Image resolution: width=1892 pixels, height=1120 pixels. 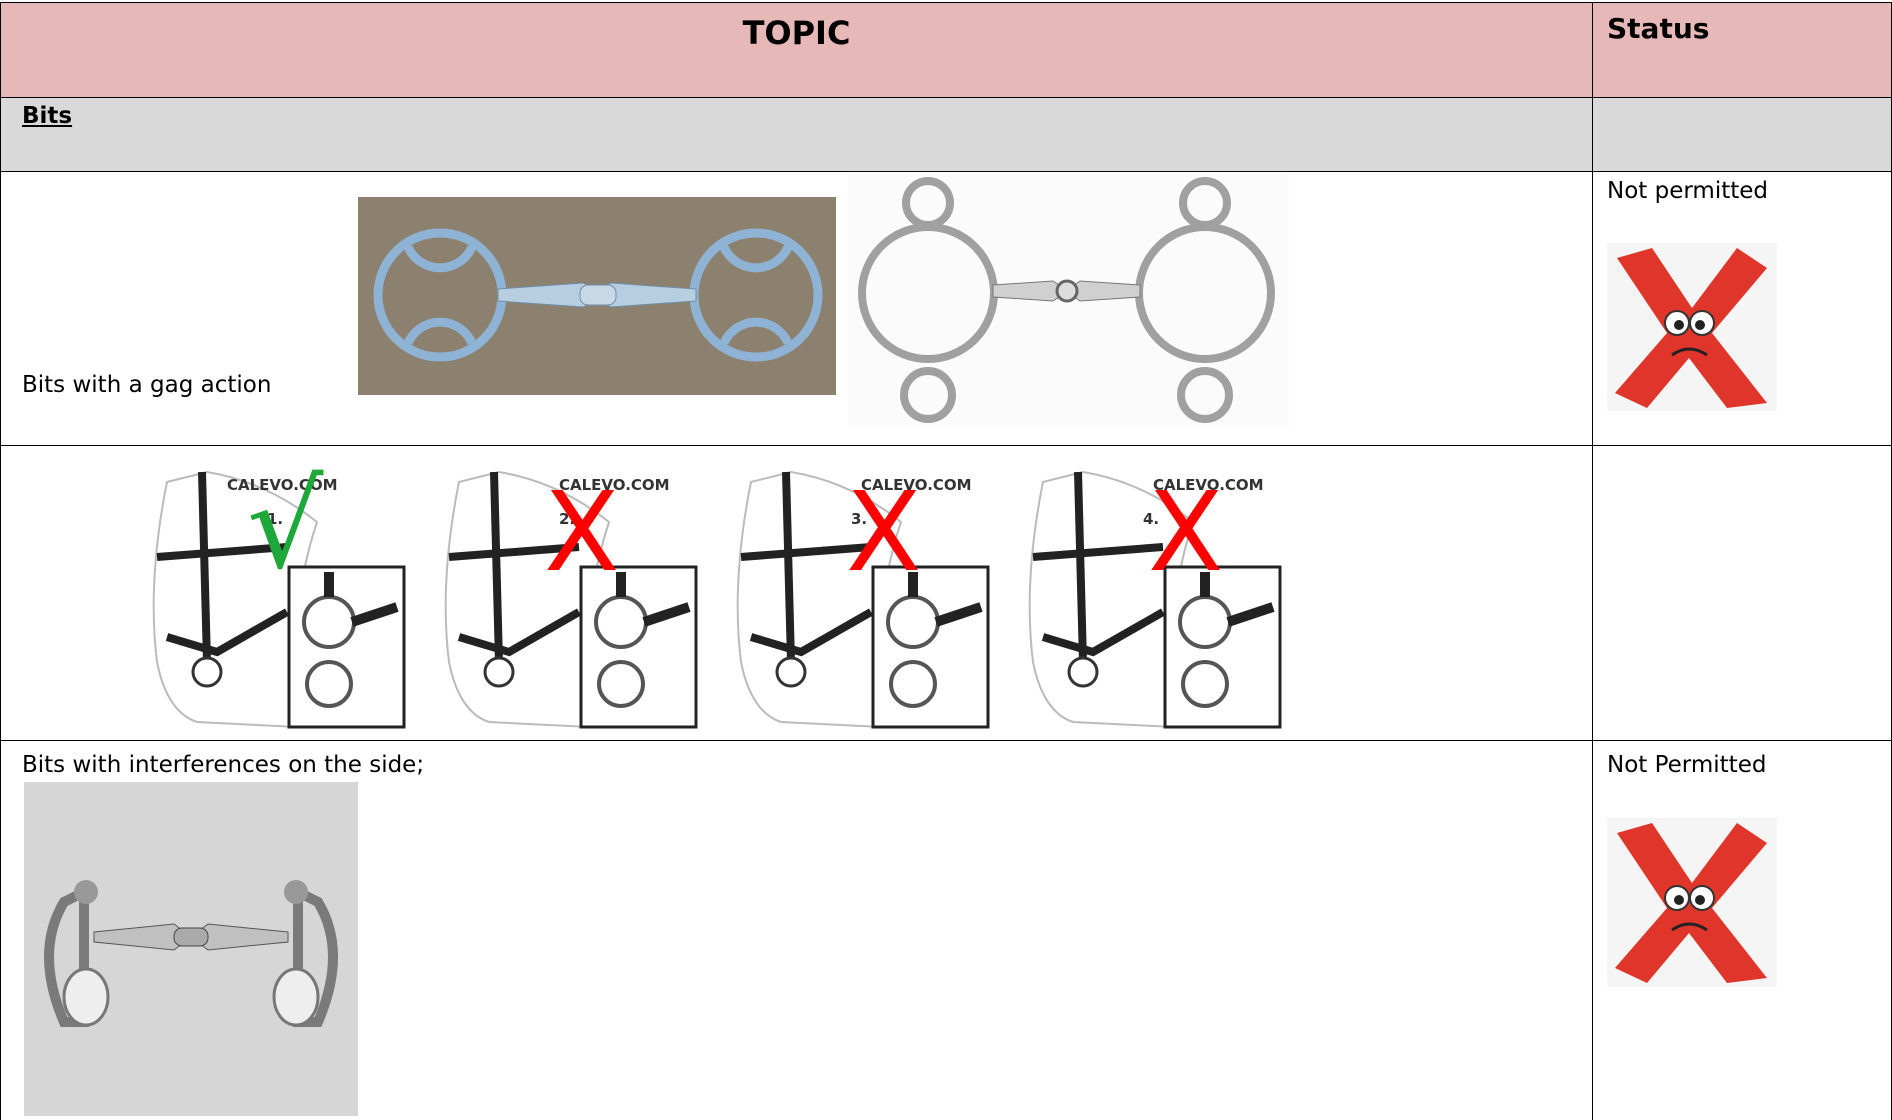 What do you see at coordinates (1658, 28) in the screenshot?
I see `header-status: Status` at bounding box center [1658, 28].